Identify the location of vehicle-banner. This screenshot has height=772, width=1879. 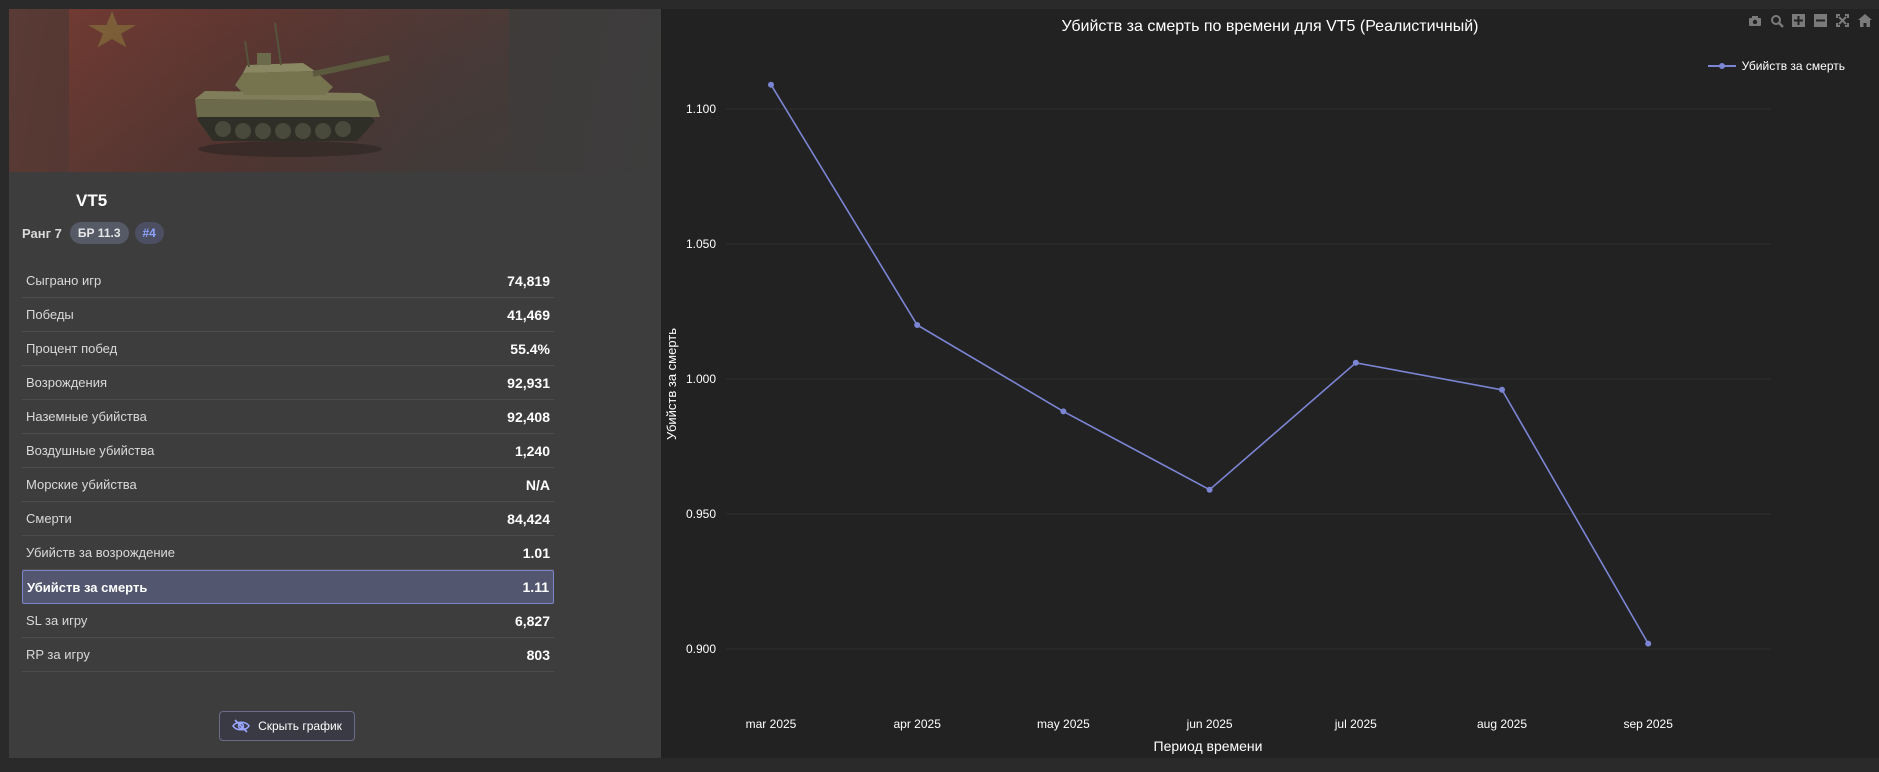
(335, 90).